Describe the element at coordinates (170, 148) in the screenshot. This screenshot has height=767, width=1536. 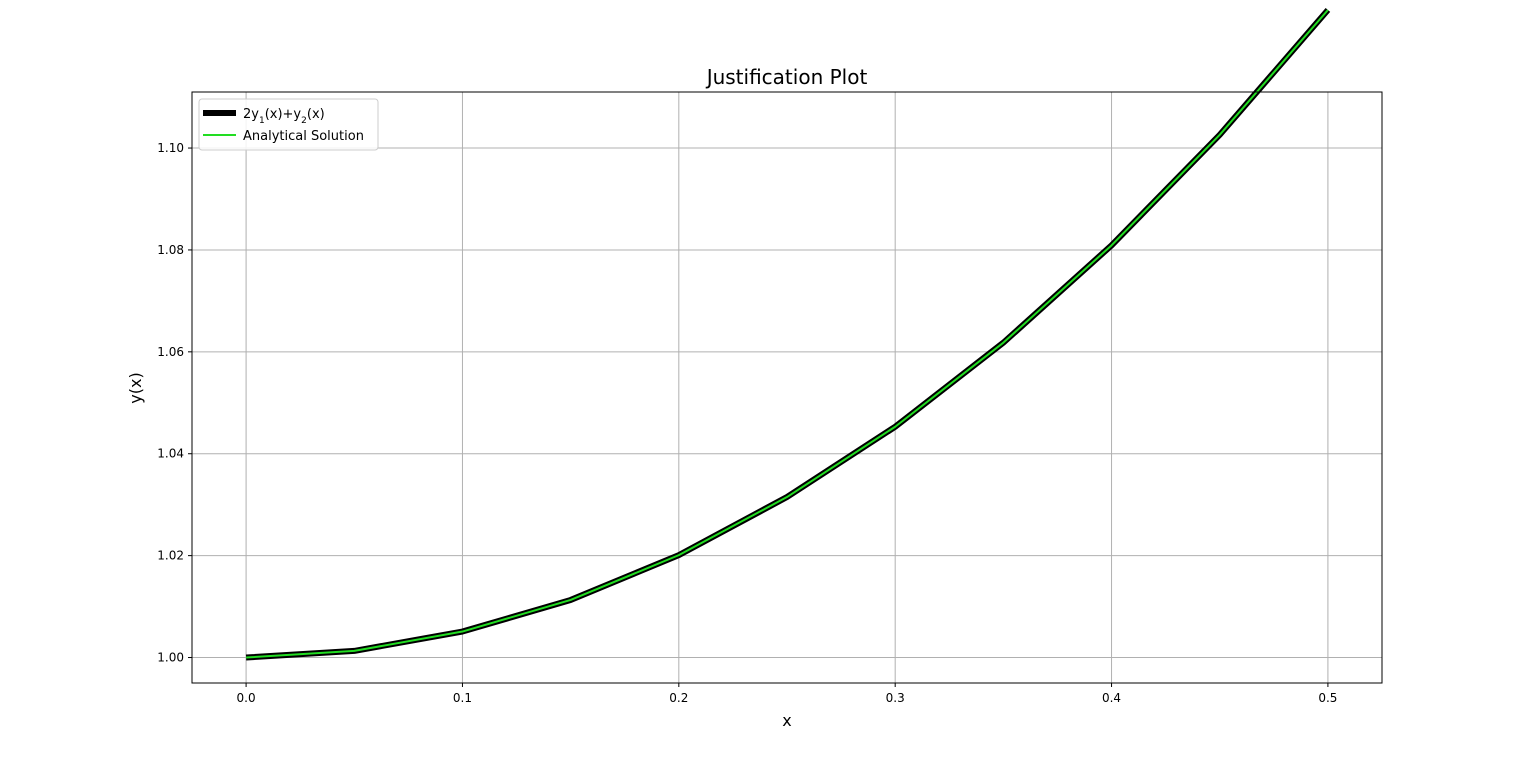
I see `y-tick-label: 1.10` at that location.